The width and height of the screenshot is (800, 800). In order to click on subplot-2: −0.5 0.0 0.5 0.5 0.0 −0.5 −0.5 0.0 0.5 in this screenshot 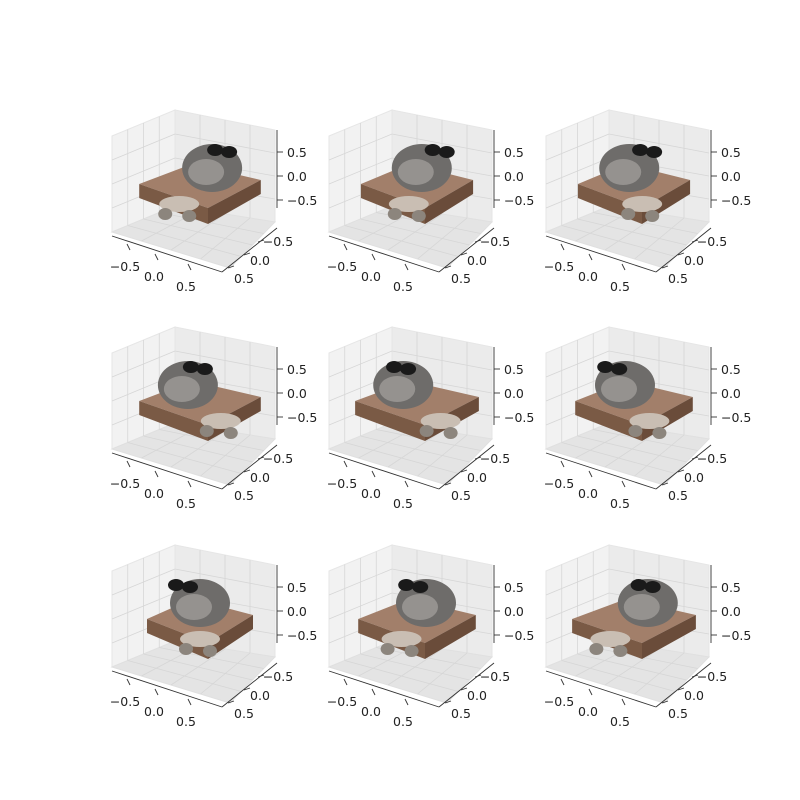, I will do `click(430, 201)`.